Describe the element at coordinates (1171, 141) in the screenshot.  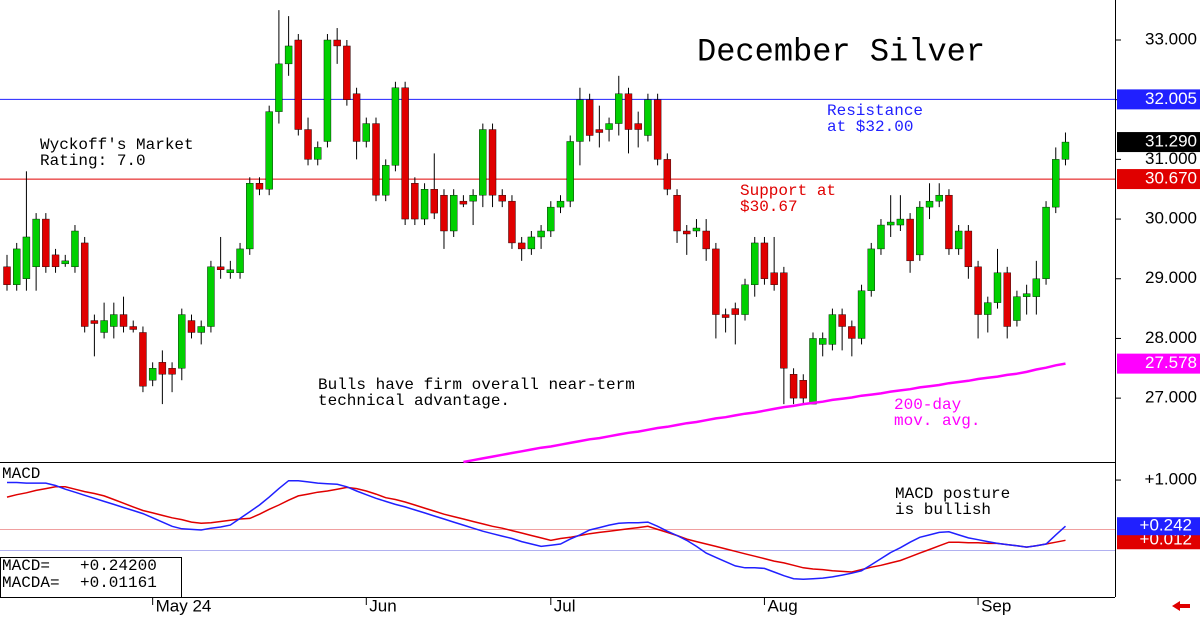
I see `last-price-label: 31.290` at that location.